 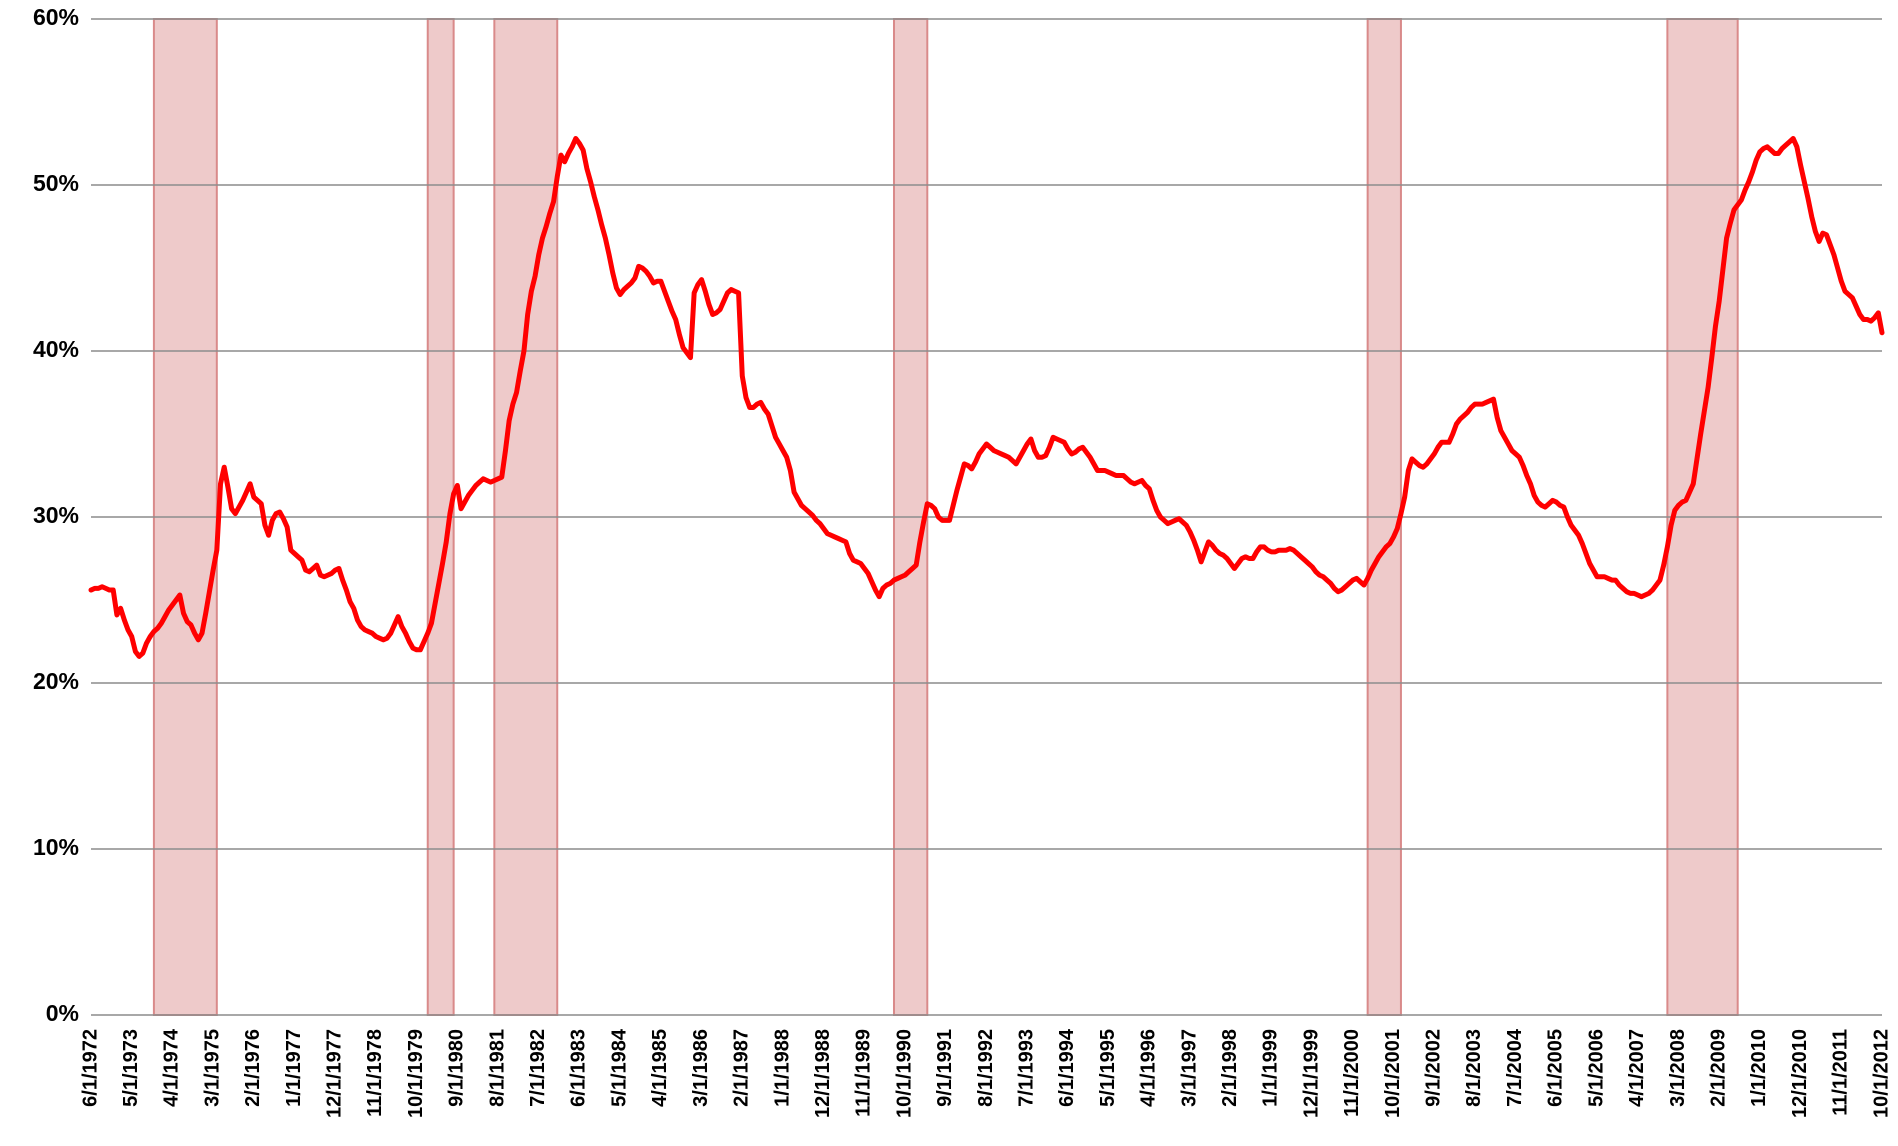 What do you see at coordinates (1230, 1068) in the screenshot?
I see `x-tick-label: 2/1/1998` at bounding box center [1230, 1068].